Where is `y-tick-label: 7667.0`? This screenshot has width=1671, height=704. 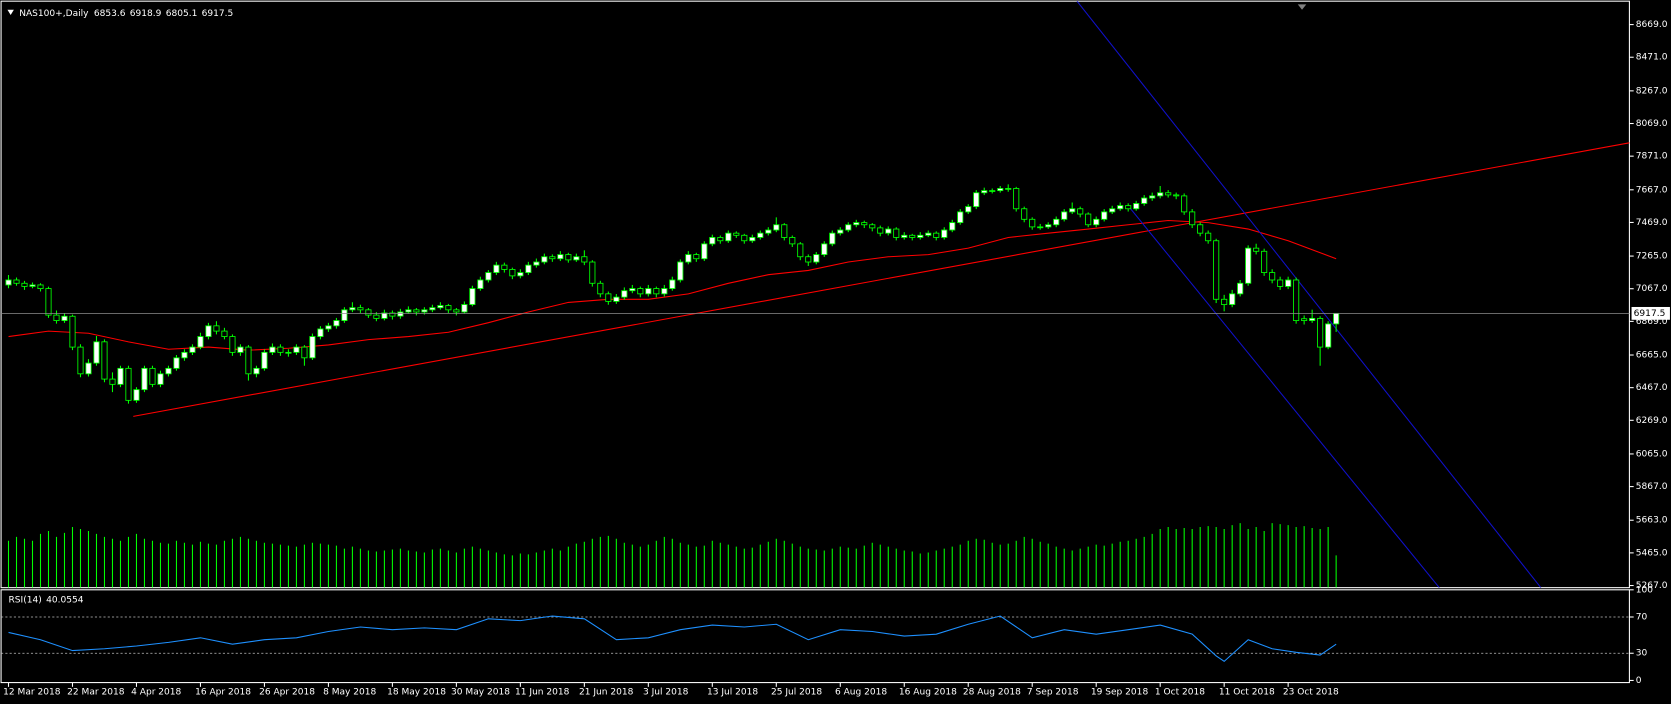
y-tick-label: 7667.0 is located at coordinates (1652, 190).